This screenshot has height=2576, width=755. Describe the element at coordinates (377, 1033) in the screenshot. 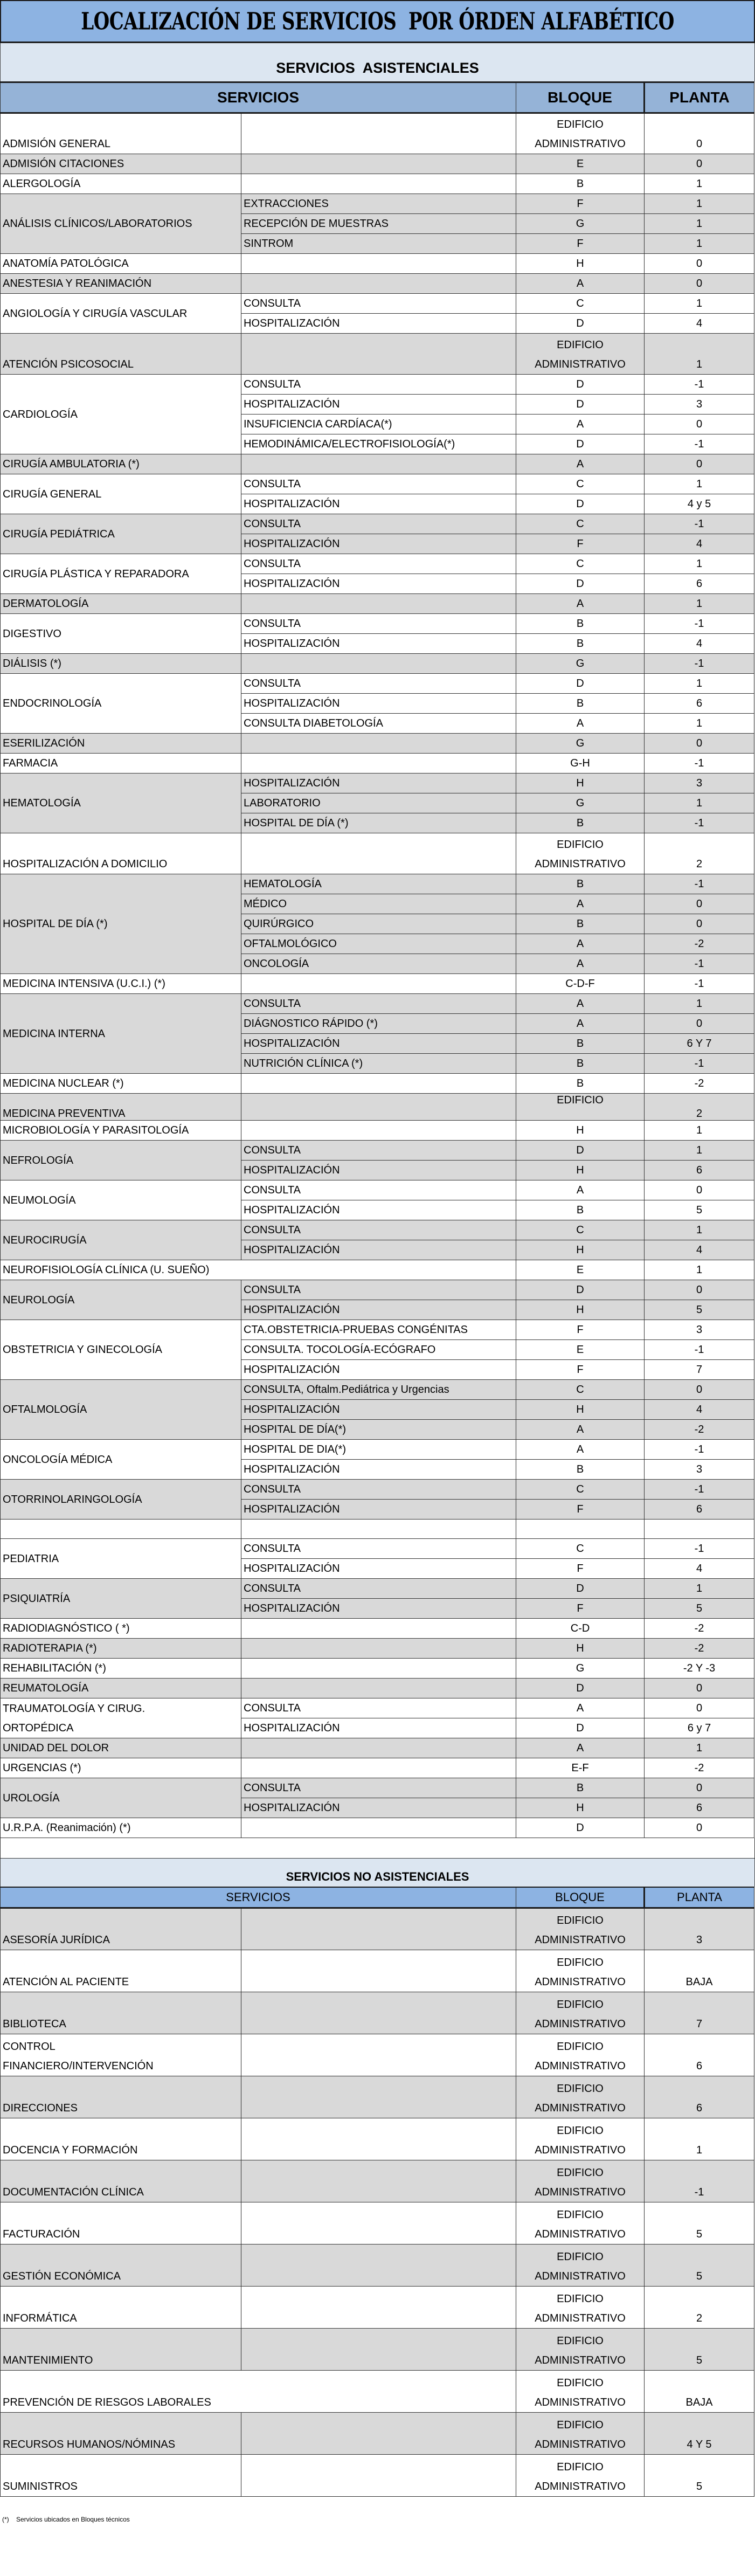

I see `table-row: MEDICINA INTERNA CONSULTA A 1` at that location.